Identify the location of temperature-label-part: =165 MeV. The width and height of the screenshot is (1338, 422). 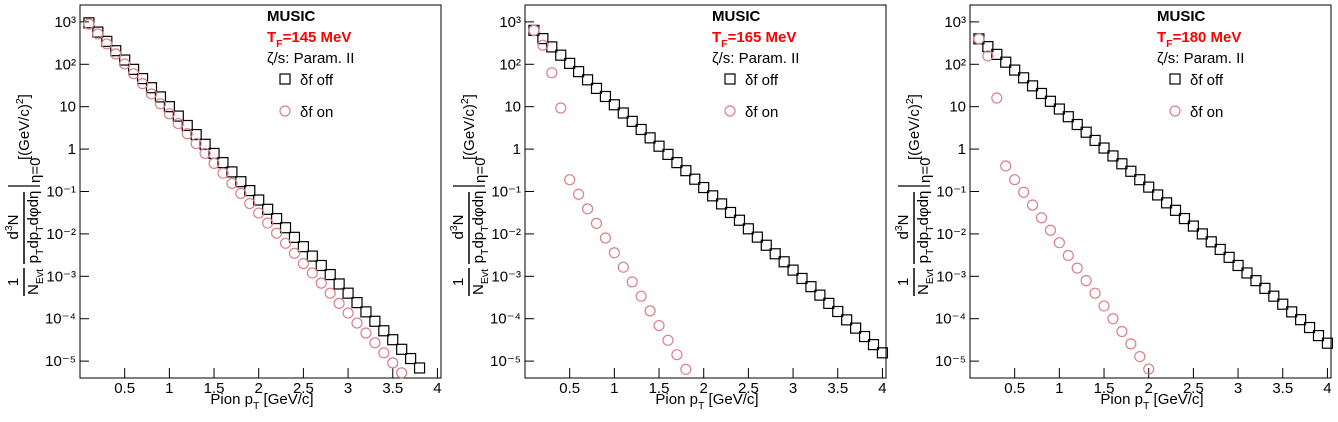
(762, 37).